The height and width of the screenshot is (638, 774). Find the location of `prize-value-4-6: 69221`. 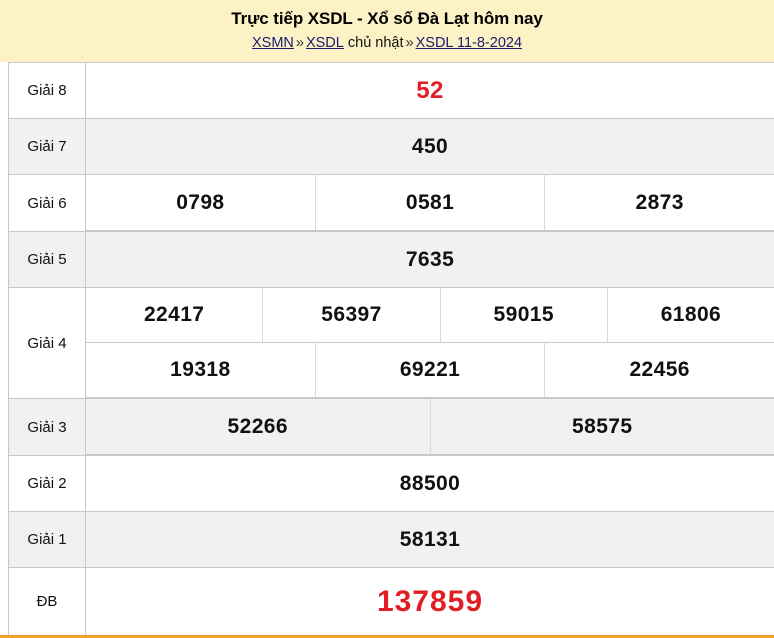

prize-value-4-6: 69221 is located at coordinates (430, 370).